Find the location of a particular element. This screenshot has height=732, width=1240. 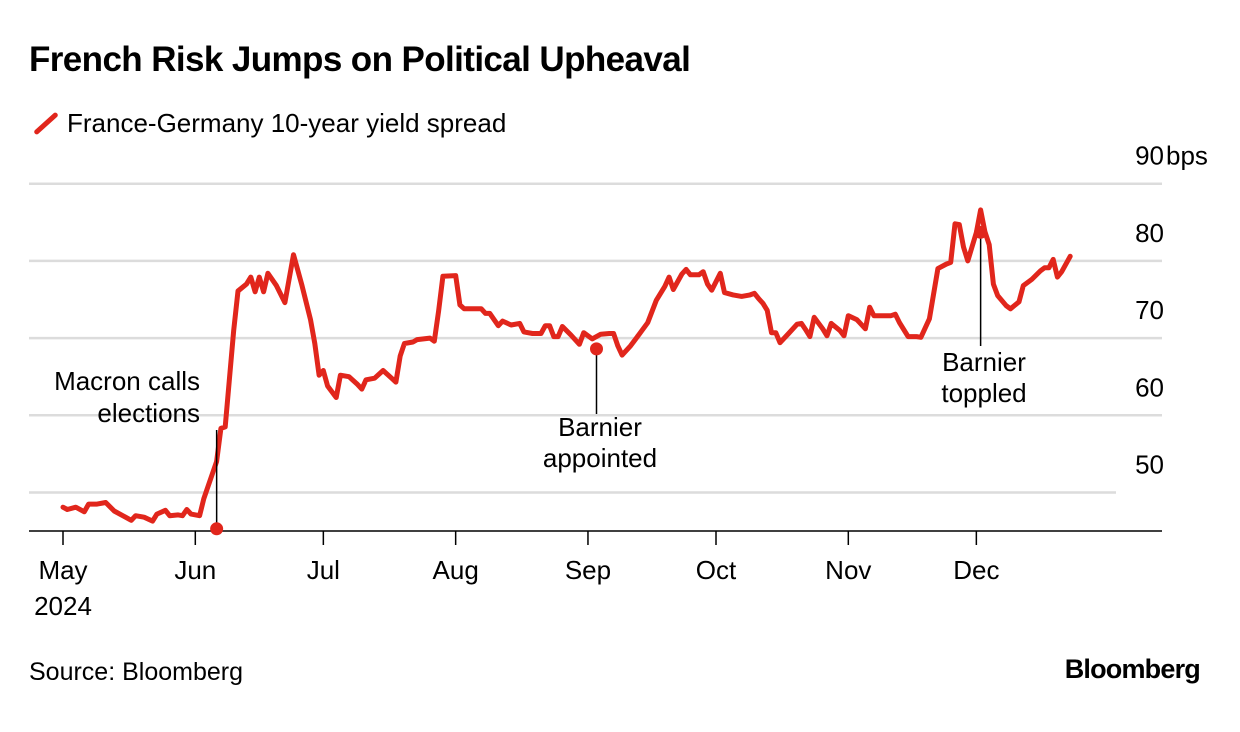

x-tick-label-dec: Dec is located at coordinates (976, 570).